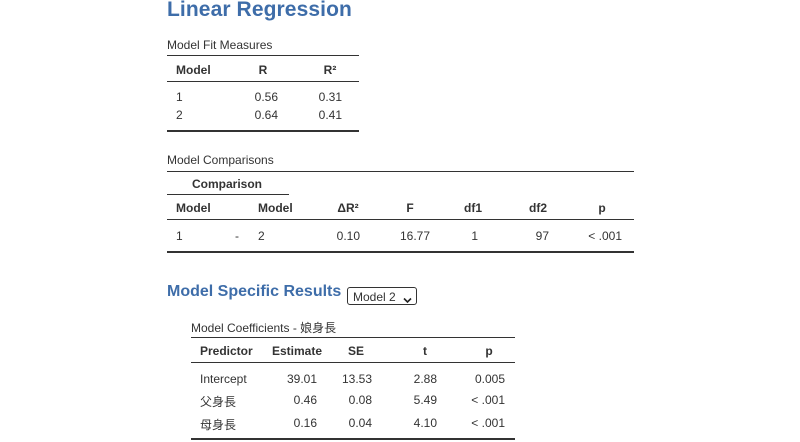 This screenshot has width=800, height=442. What do you see at coordinates (179, 236) in the screenshot?
I see `comp-row-model-1: 1` at bounding box center [179, 236].